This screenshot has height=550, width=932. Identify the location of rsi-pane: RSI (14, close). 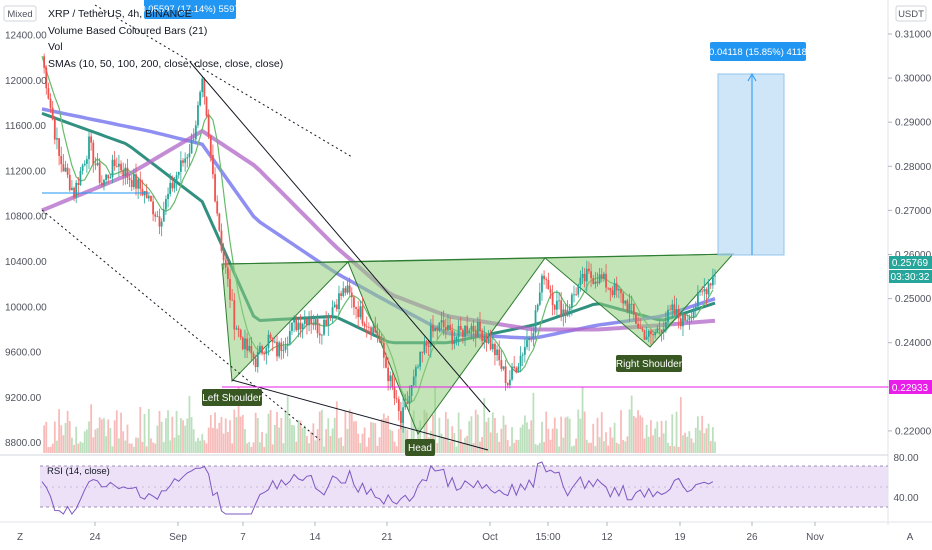
(464, 488).